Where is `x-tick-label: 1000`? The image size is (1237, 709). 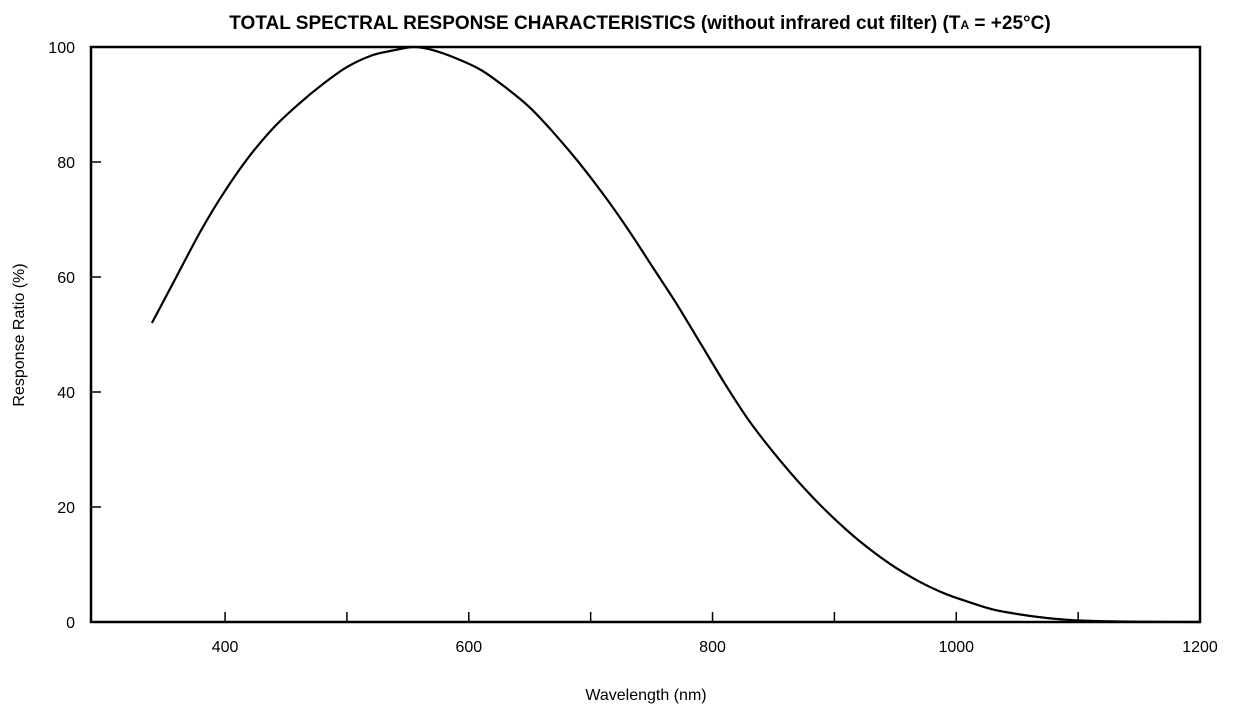
x-tick-label: 1000 is located at coordinates (956, 647).